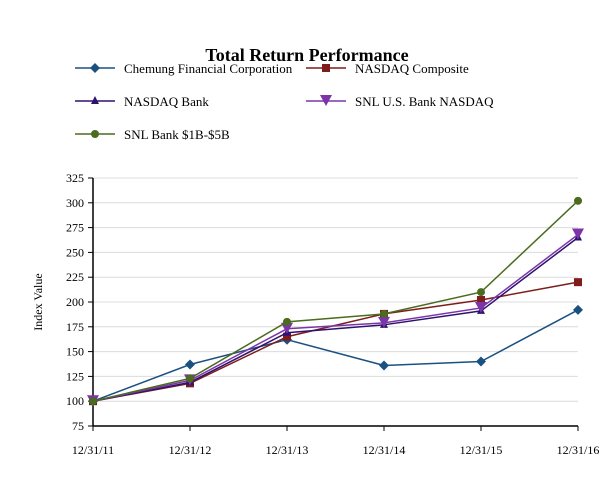 The image size is (613, 480). I want to click on legend-label: SNL Bank $1B-$5B, so click(177, 134).